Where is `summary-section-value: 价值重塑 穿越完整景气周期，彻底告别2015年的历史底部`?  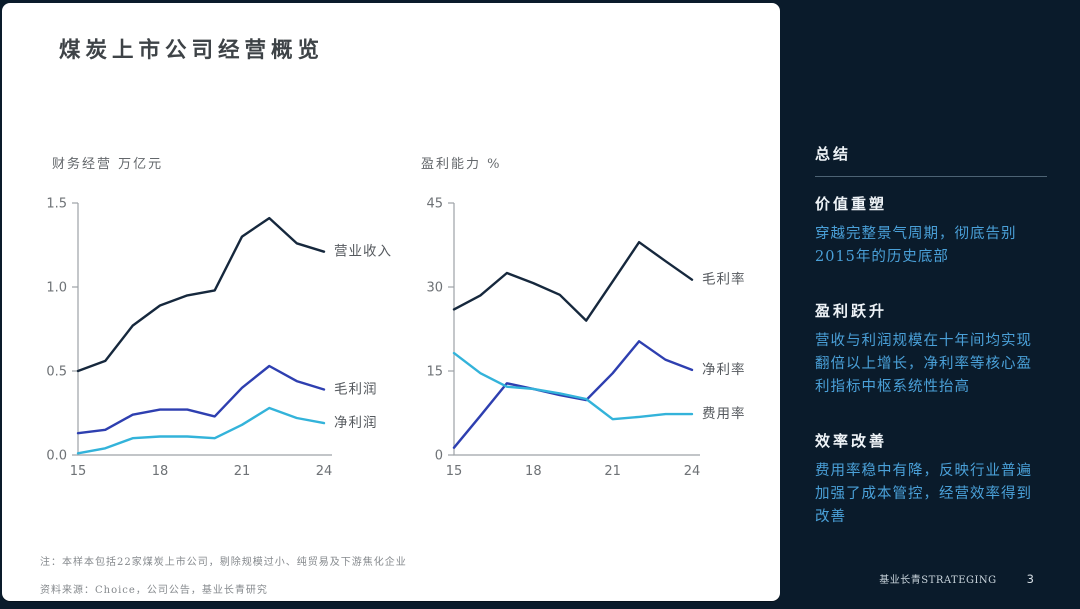
summary-section-value: 价值重塑 穿越完整景气周期，彻底告别2015年的历史底部 is located at coordinates (931, 231).